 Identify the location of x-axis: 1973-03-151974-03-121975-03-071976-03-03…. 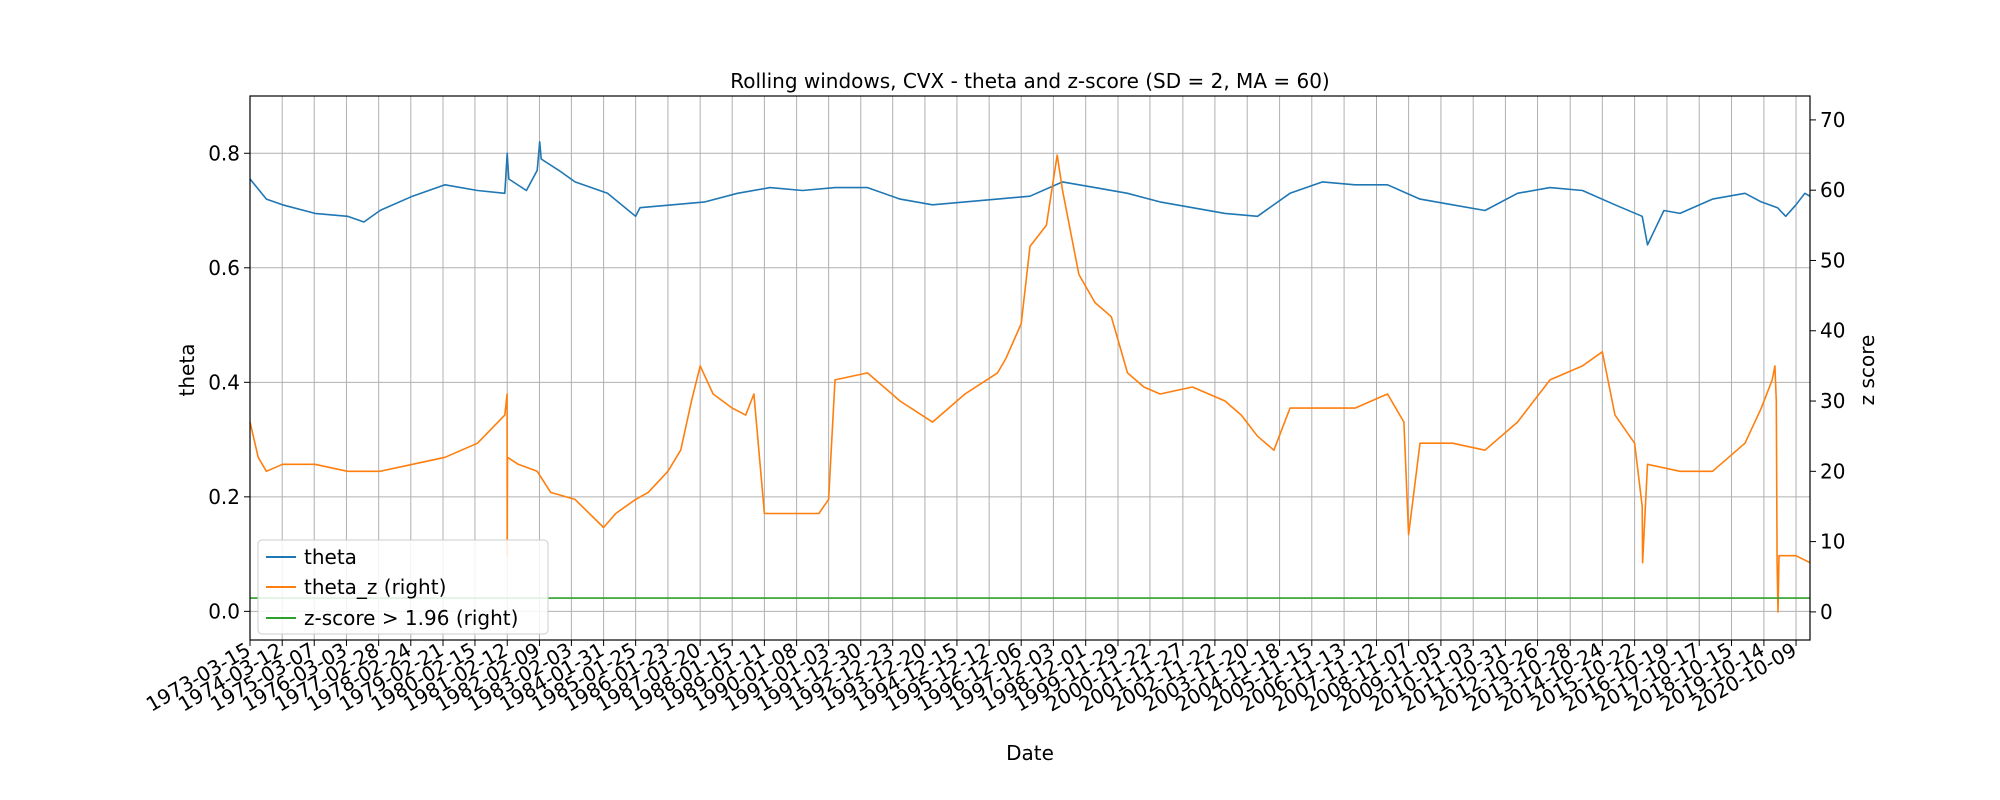
(971, 677).